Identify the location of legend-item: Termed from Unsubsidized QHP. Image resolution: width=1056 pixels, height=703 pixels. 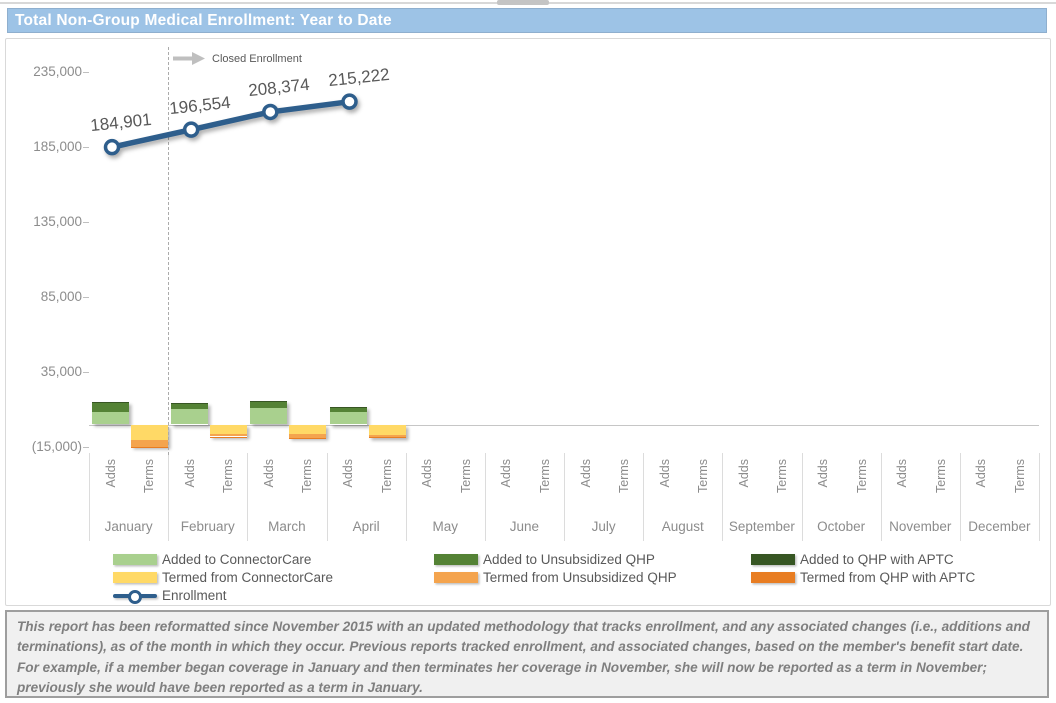
(555, 577).